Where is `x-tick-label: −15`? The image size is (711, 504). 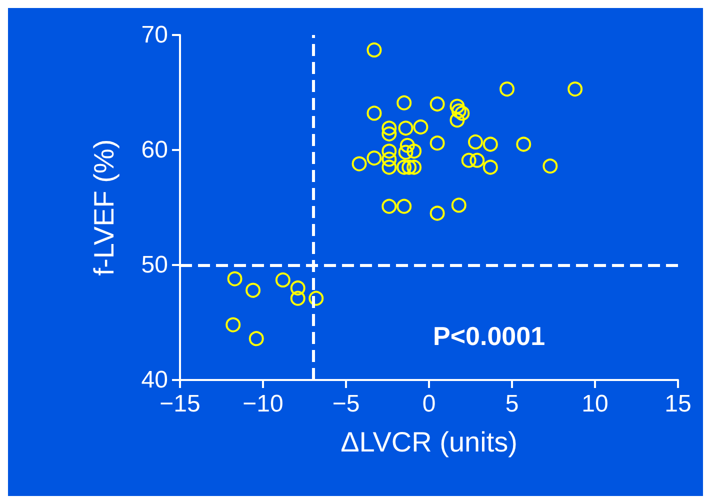
x-tick-label: −15 is located at coordinates (180, 404).